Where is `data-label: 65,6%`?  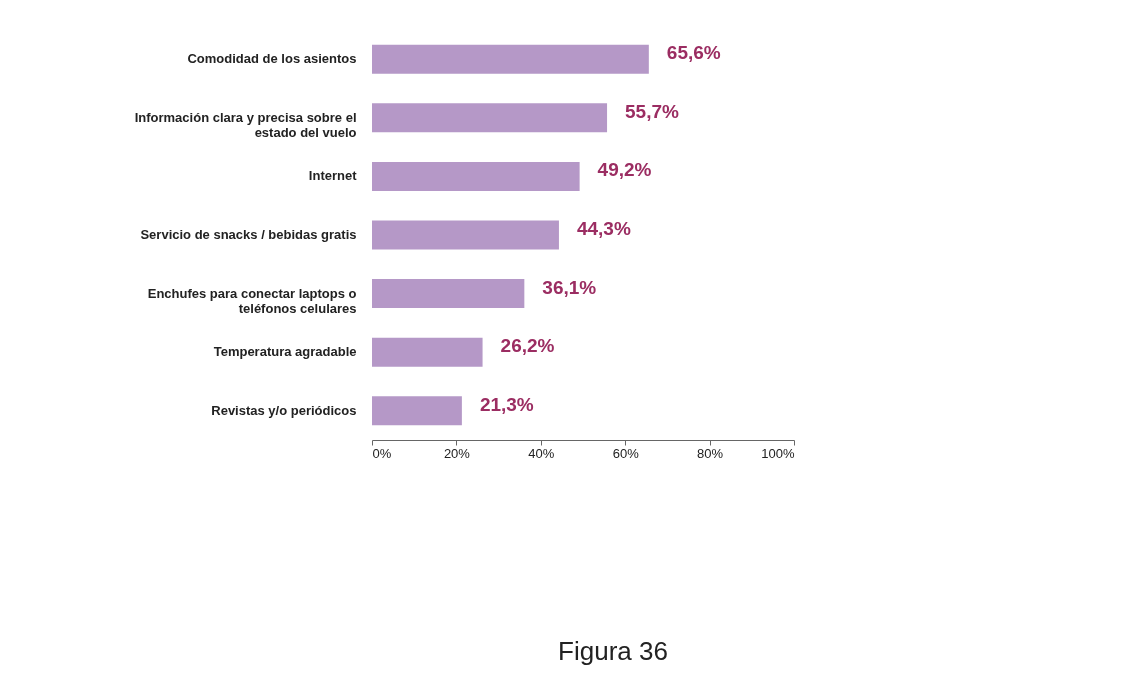
data-label: 65,6% is located at coordinates (693, 53).